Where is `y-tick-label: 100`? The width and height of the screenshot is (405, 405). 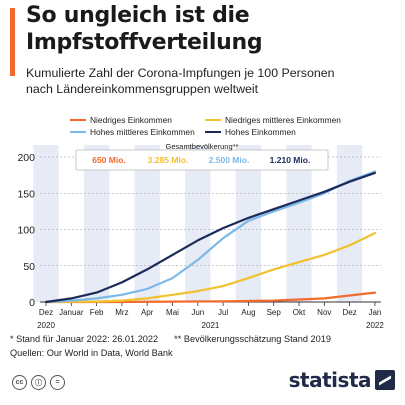 y-tick-label: 100 is located at coordinates (26, 231).